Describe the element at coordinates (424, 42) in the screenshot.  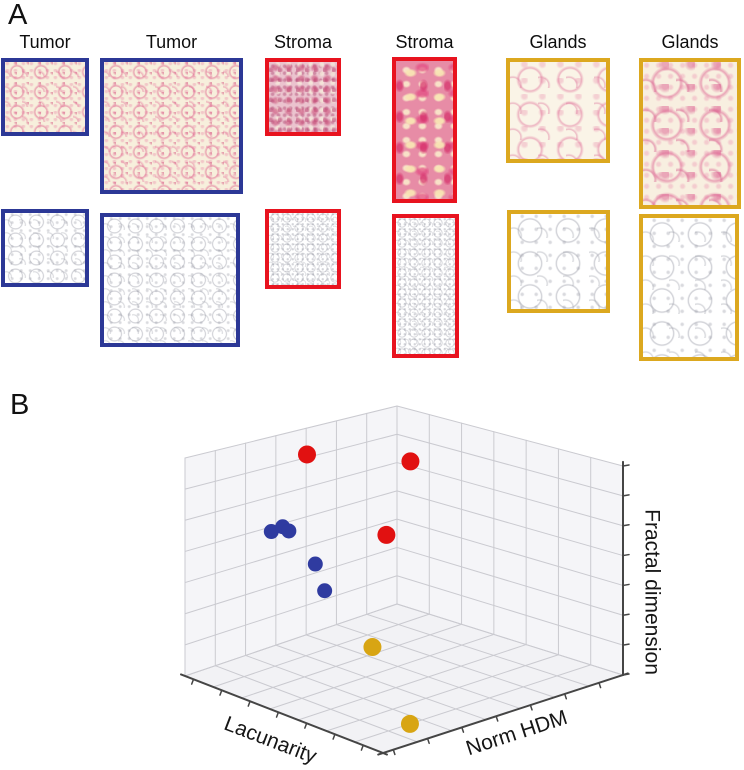
I see `column-label-stroma-2: Stroma` at that location.